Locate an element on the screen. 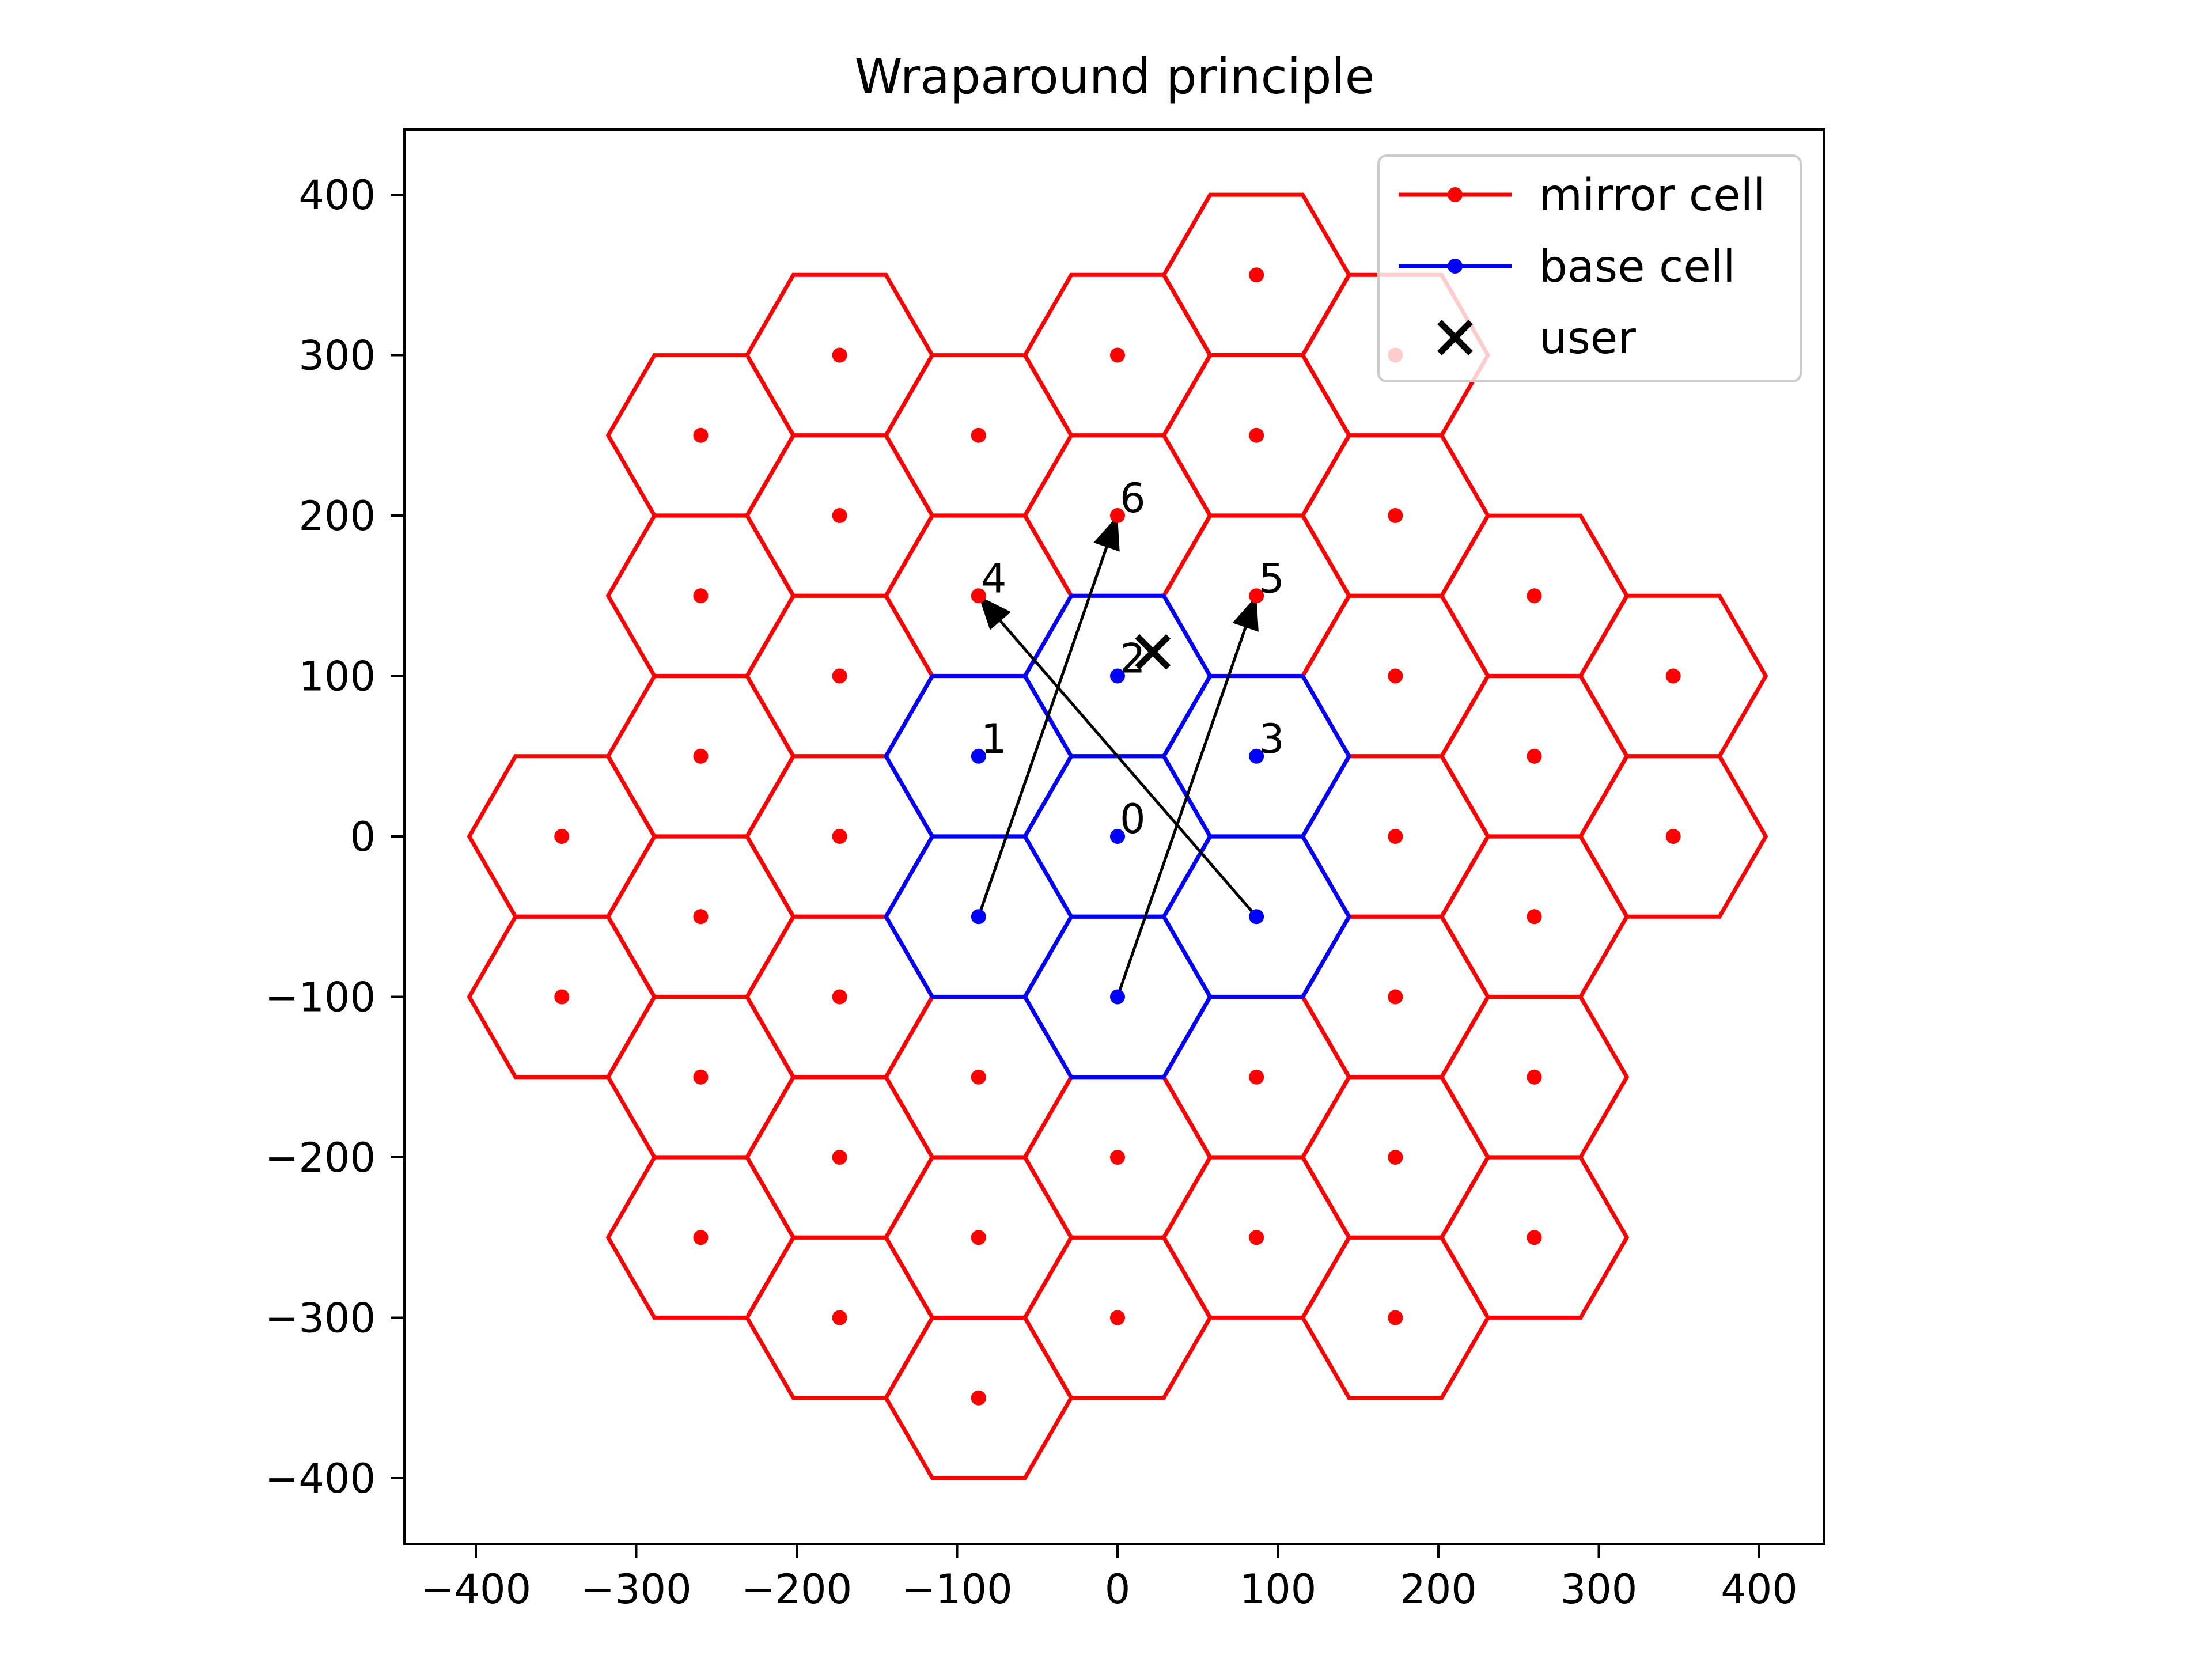 The width and height of the screenshot is (2212, 1659). y-tick-label-7: 300 is located at coordinates (337, 356).